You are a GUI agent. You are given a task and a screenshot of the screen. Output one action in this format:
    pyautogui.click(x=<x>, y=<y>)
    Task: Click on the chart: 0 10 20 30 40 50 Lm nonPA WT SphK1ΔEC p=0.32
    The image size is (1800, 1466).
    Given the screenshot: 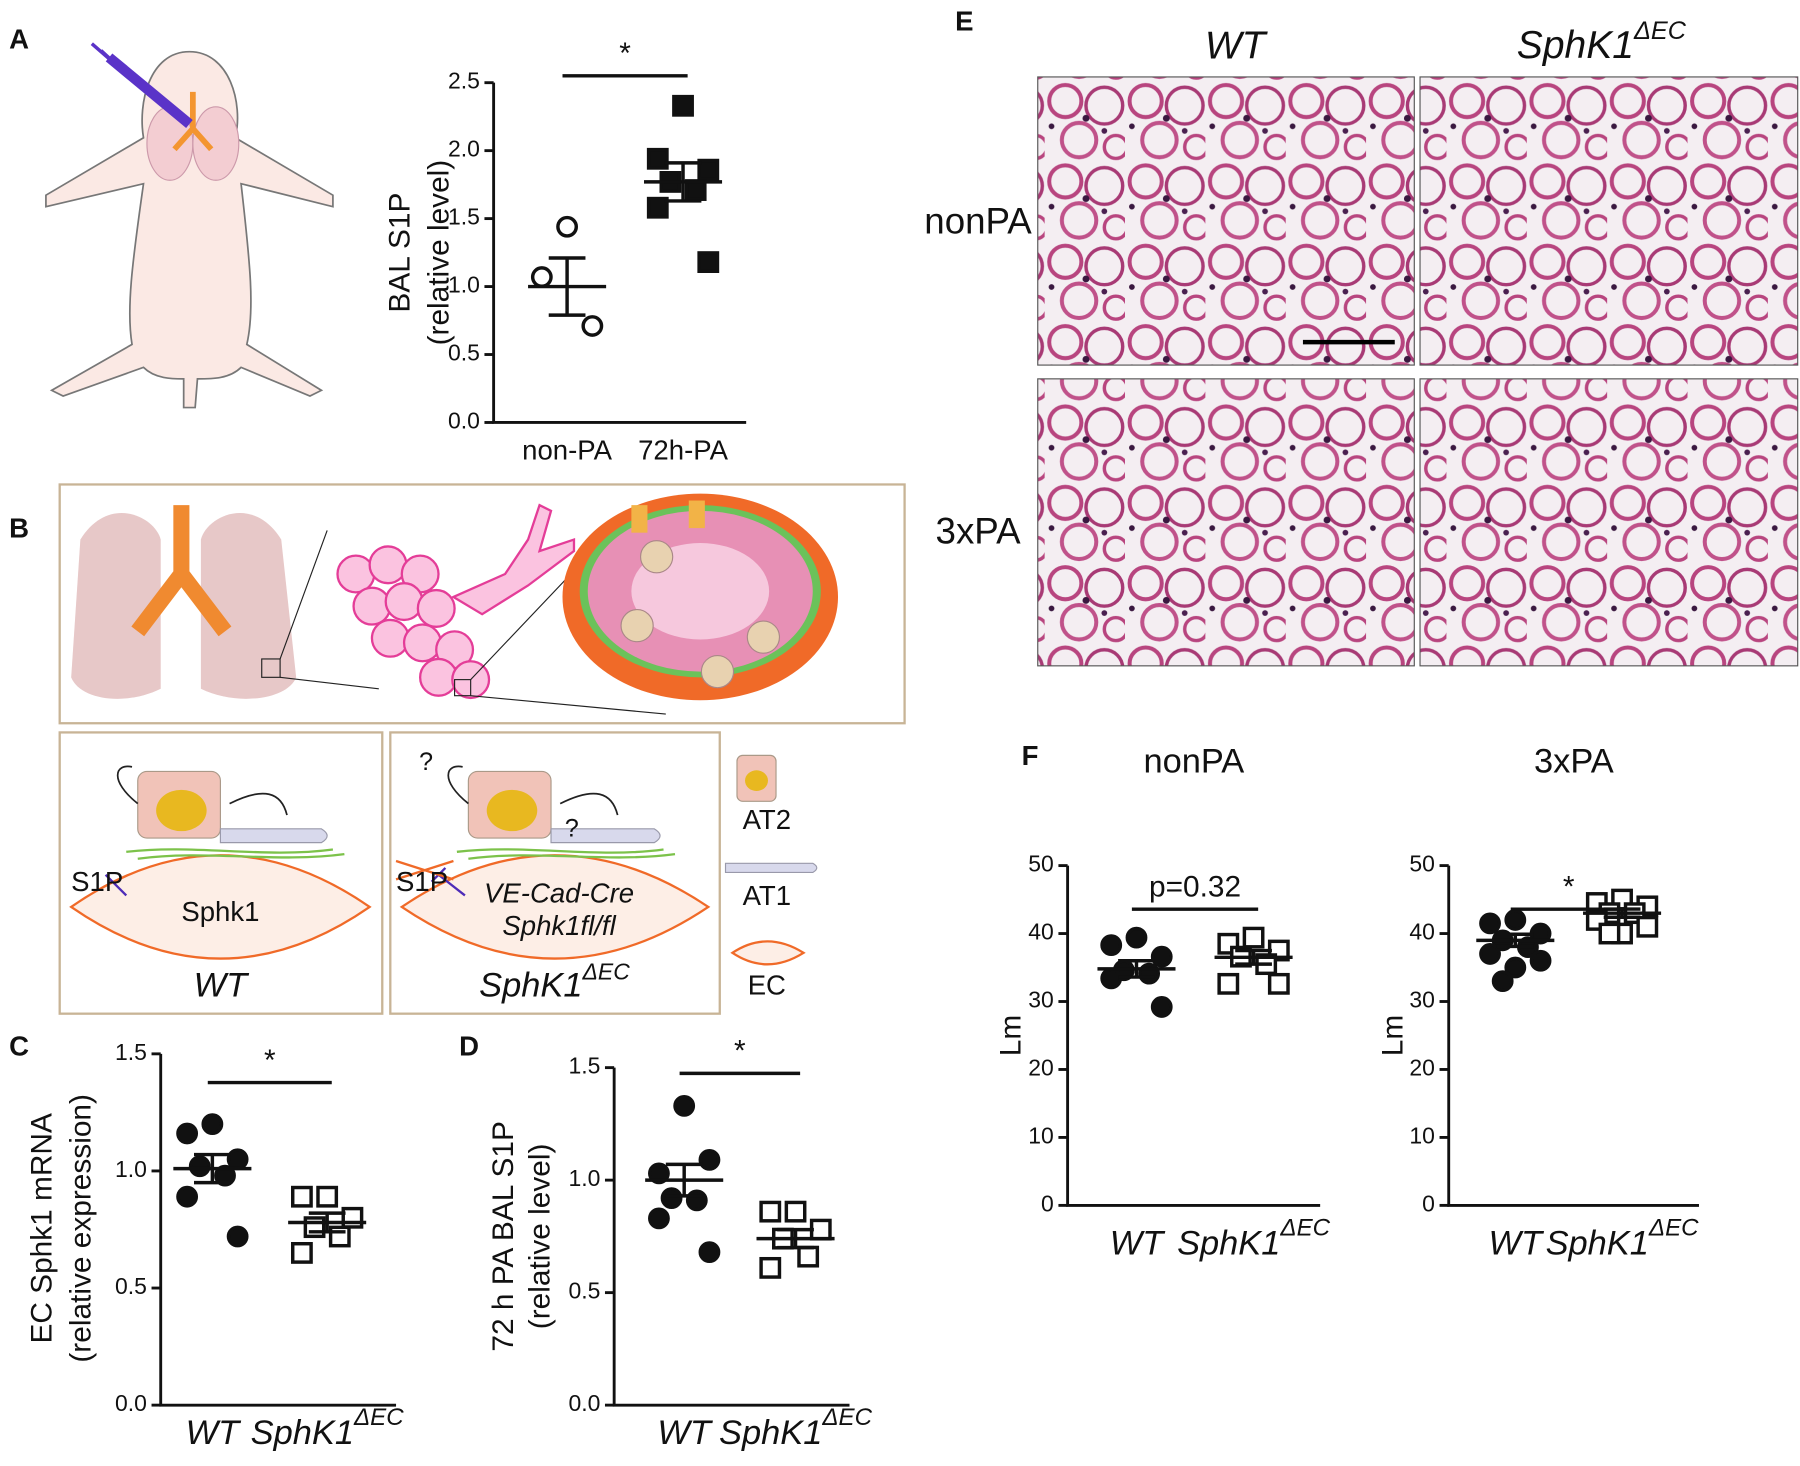 What is the action you would take?
    pyautogui.click(x=1162, y=1003)
    